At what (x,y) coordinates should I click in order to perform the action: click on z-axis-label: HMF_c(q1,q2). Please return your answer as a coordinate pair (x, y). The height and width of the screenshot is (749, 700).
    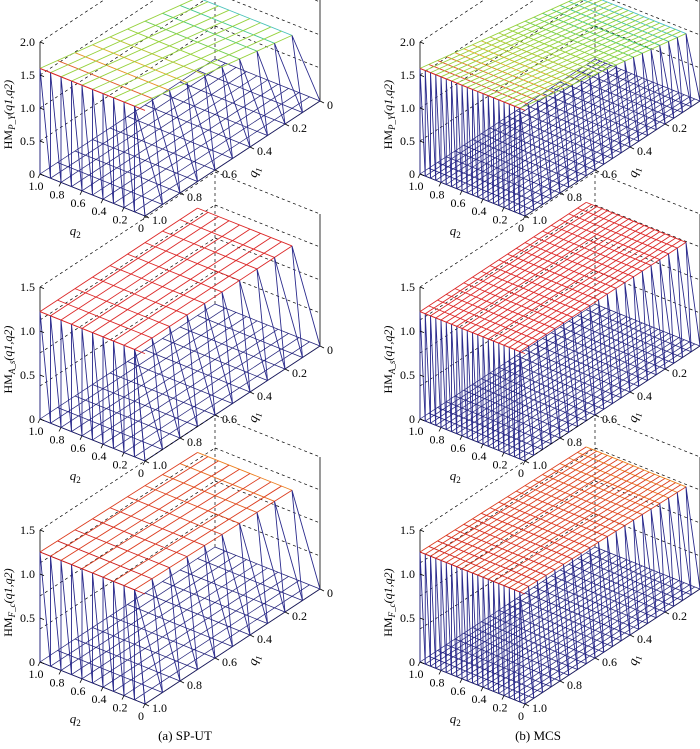
    Looking at the image, I should click on (389, 602).